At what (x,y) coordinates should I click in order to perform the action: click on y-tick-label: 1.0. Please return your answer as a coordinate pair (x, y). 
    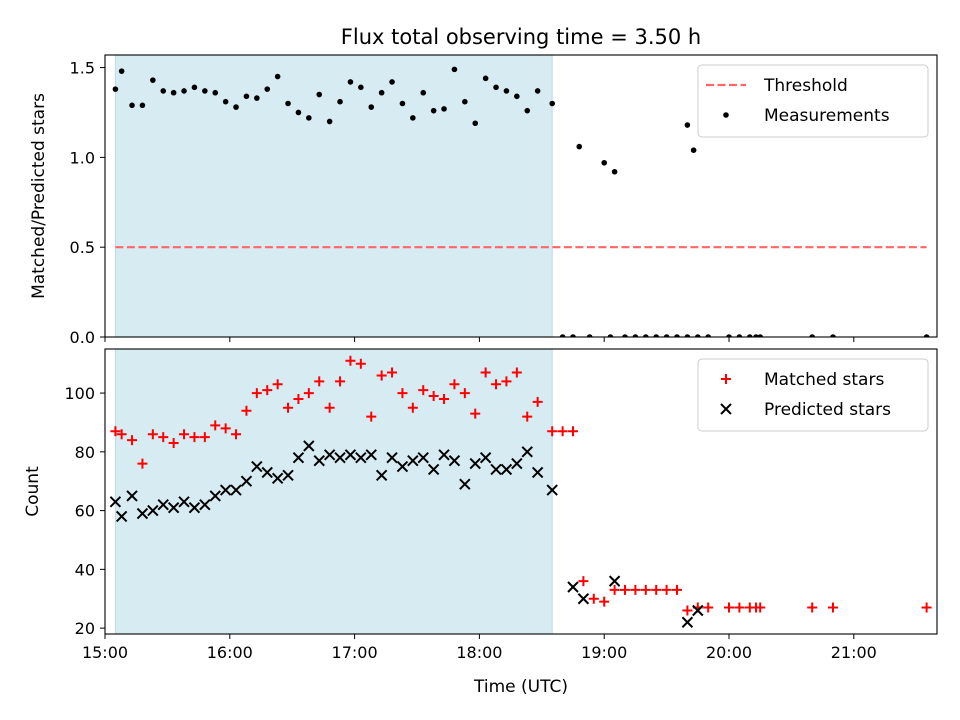
    Looking at the image, I should click on (82, 157).